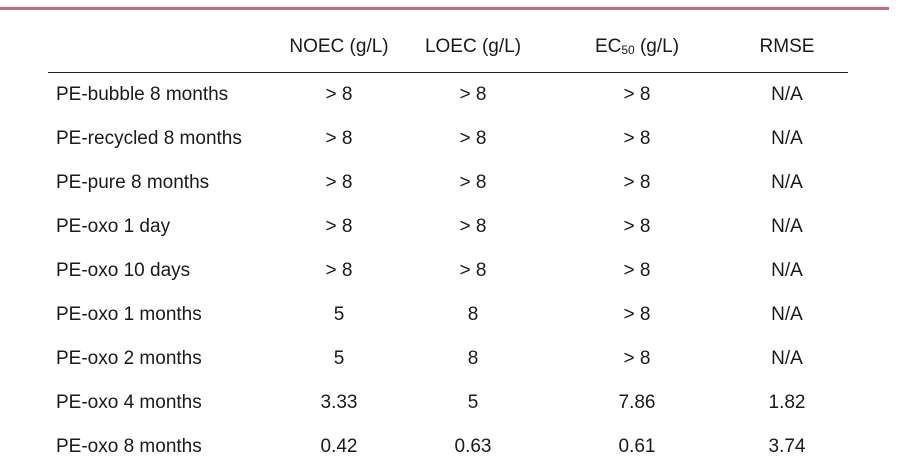 Image resolution: width=900 pixels, height=469 pixels. What do you see at coordinates (339, 402) in the screenshot?
I see `noec-value: 3.33` at bounding box center [339, 402].